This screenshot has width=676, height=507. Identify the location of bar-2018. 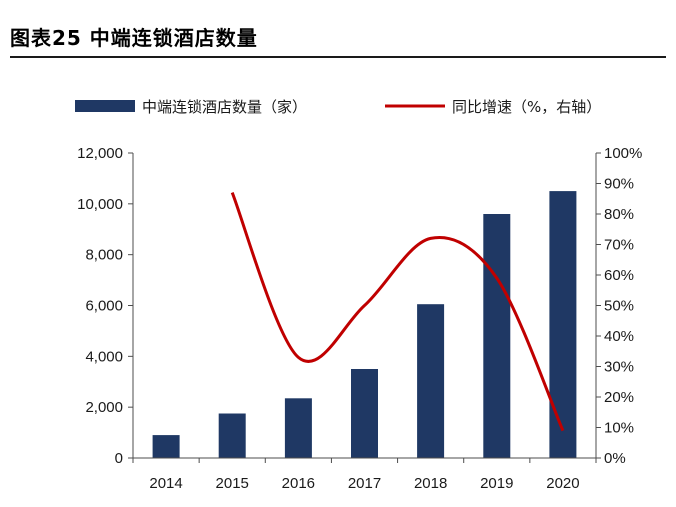
(431, 381).